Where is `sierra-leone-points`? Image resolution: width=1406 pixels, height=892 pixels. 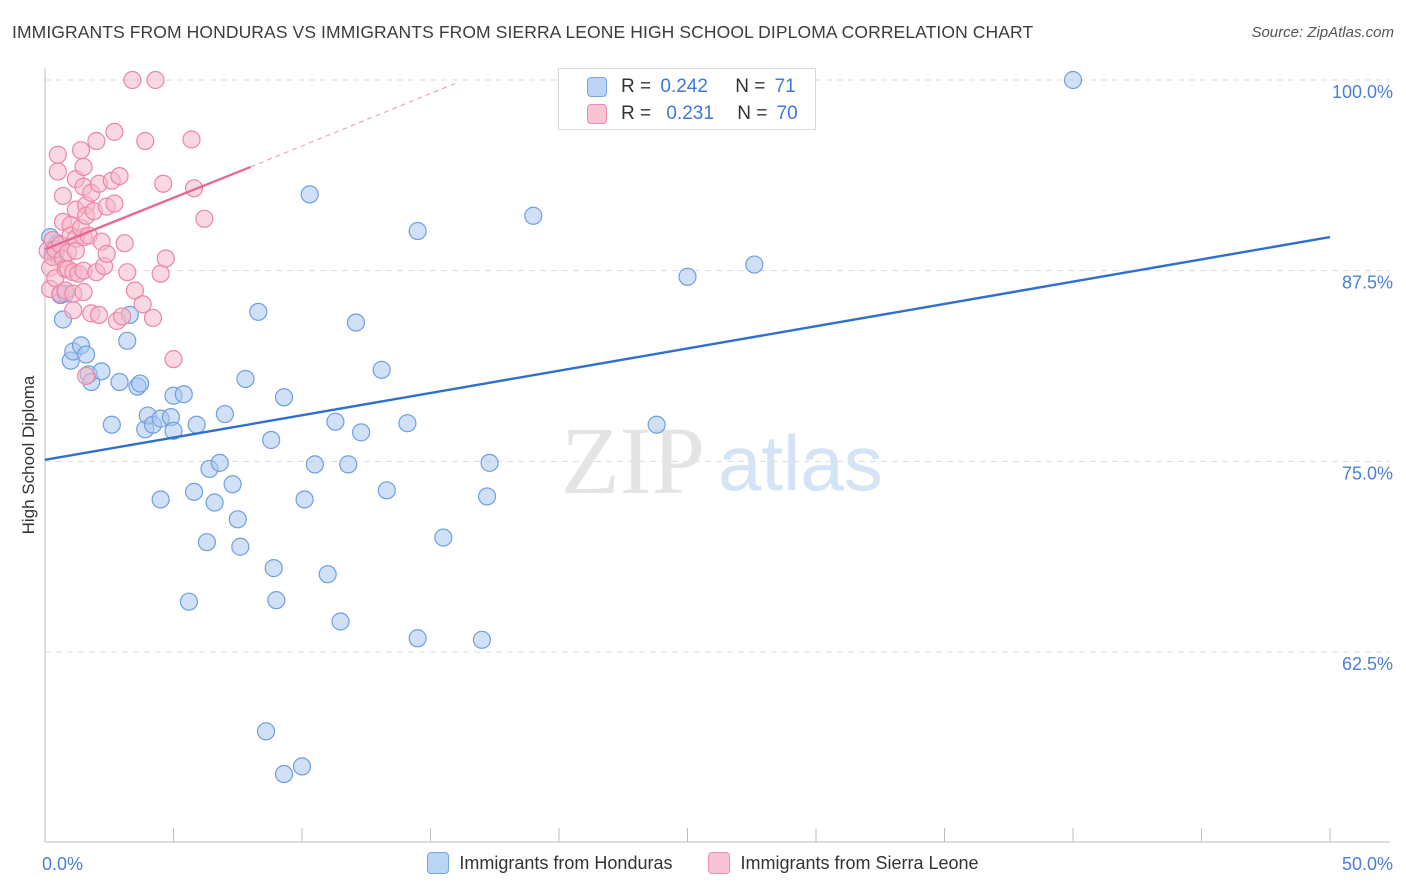
sierra-leone-points is located at coordinates (126, 228).